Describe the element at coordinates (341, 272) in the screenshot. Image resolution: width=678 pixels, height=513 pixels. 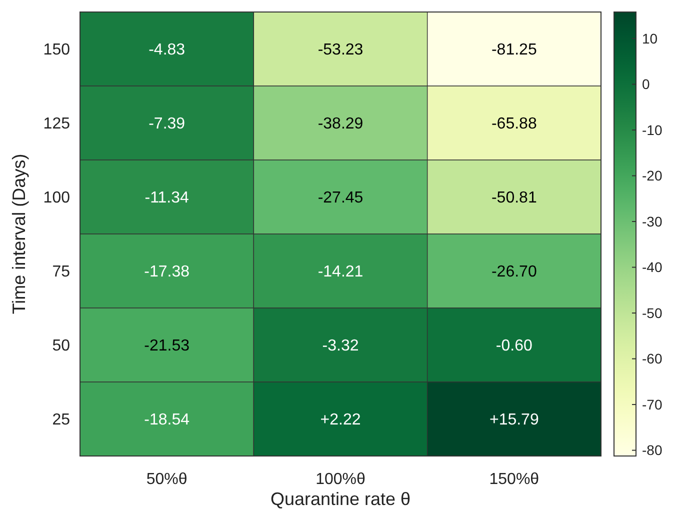
I see `data-label: -14.21` at that location.